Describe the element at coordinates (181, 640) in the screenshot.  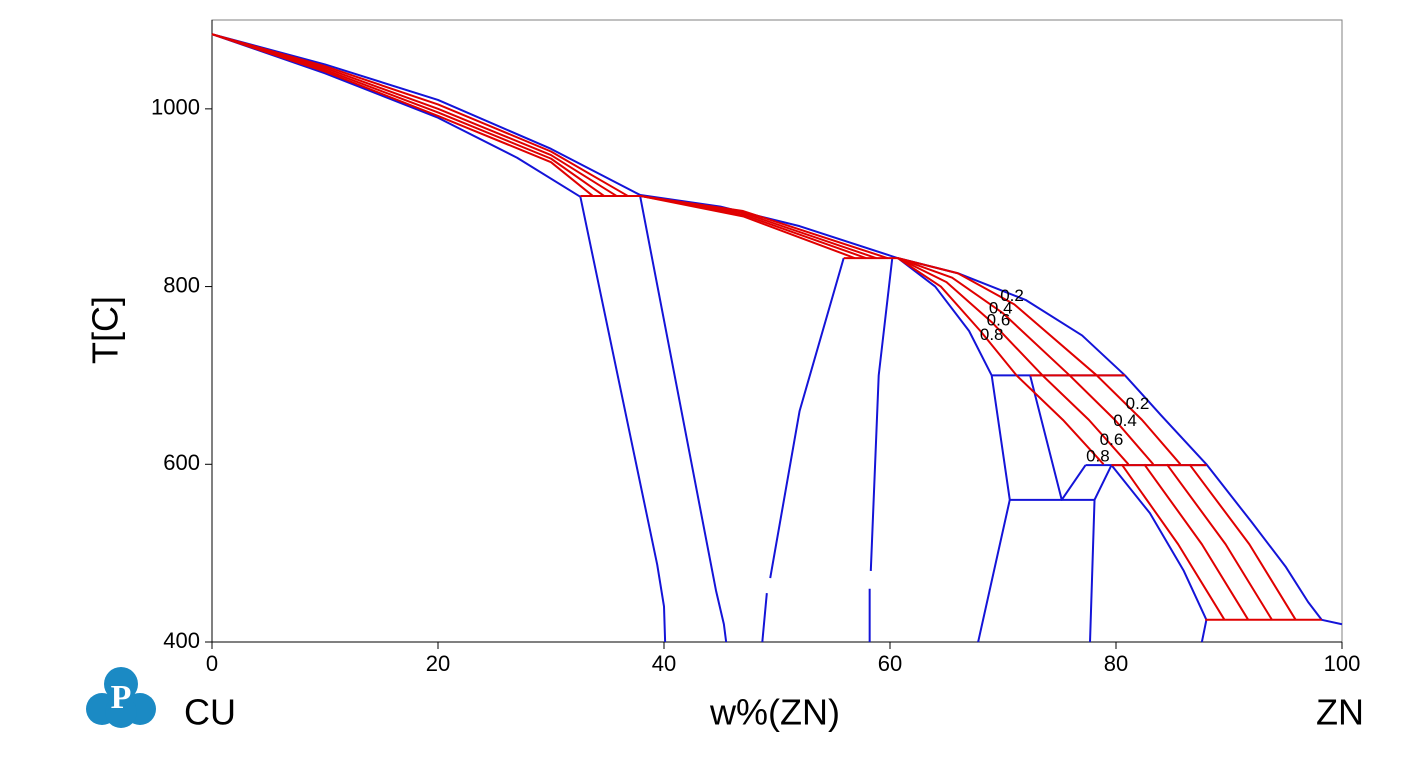
I see `y-tick-label: 400` at that location.